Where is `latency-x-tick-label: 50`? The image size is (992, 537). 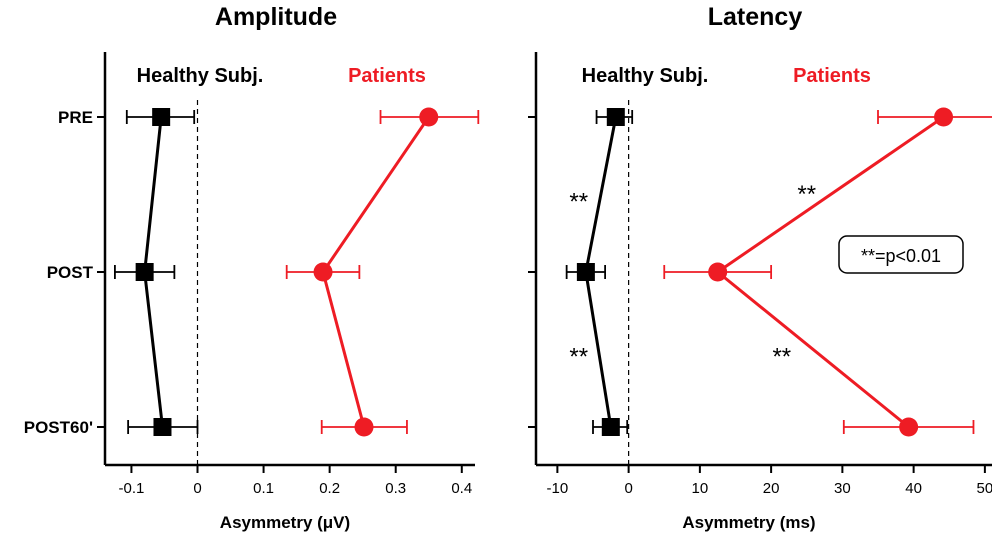
latency-x-tick-label: 50 is located at coordinates (984, 488).